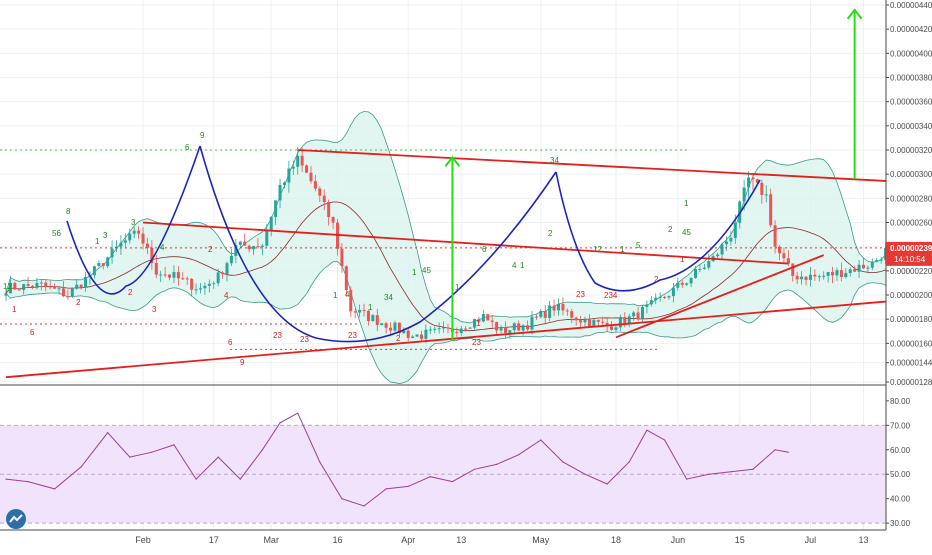 The height and width of the screenshot is (555, 932). I want to click on x-tick-label: Jun, so click(678, 540).